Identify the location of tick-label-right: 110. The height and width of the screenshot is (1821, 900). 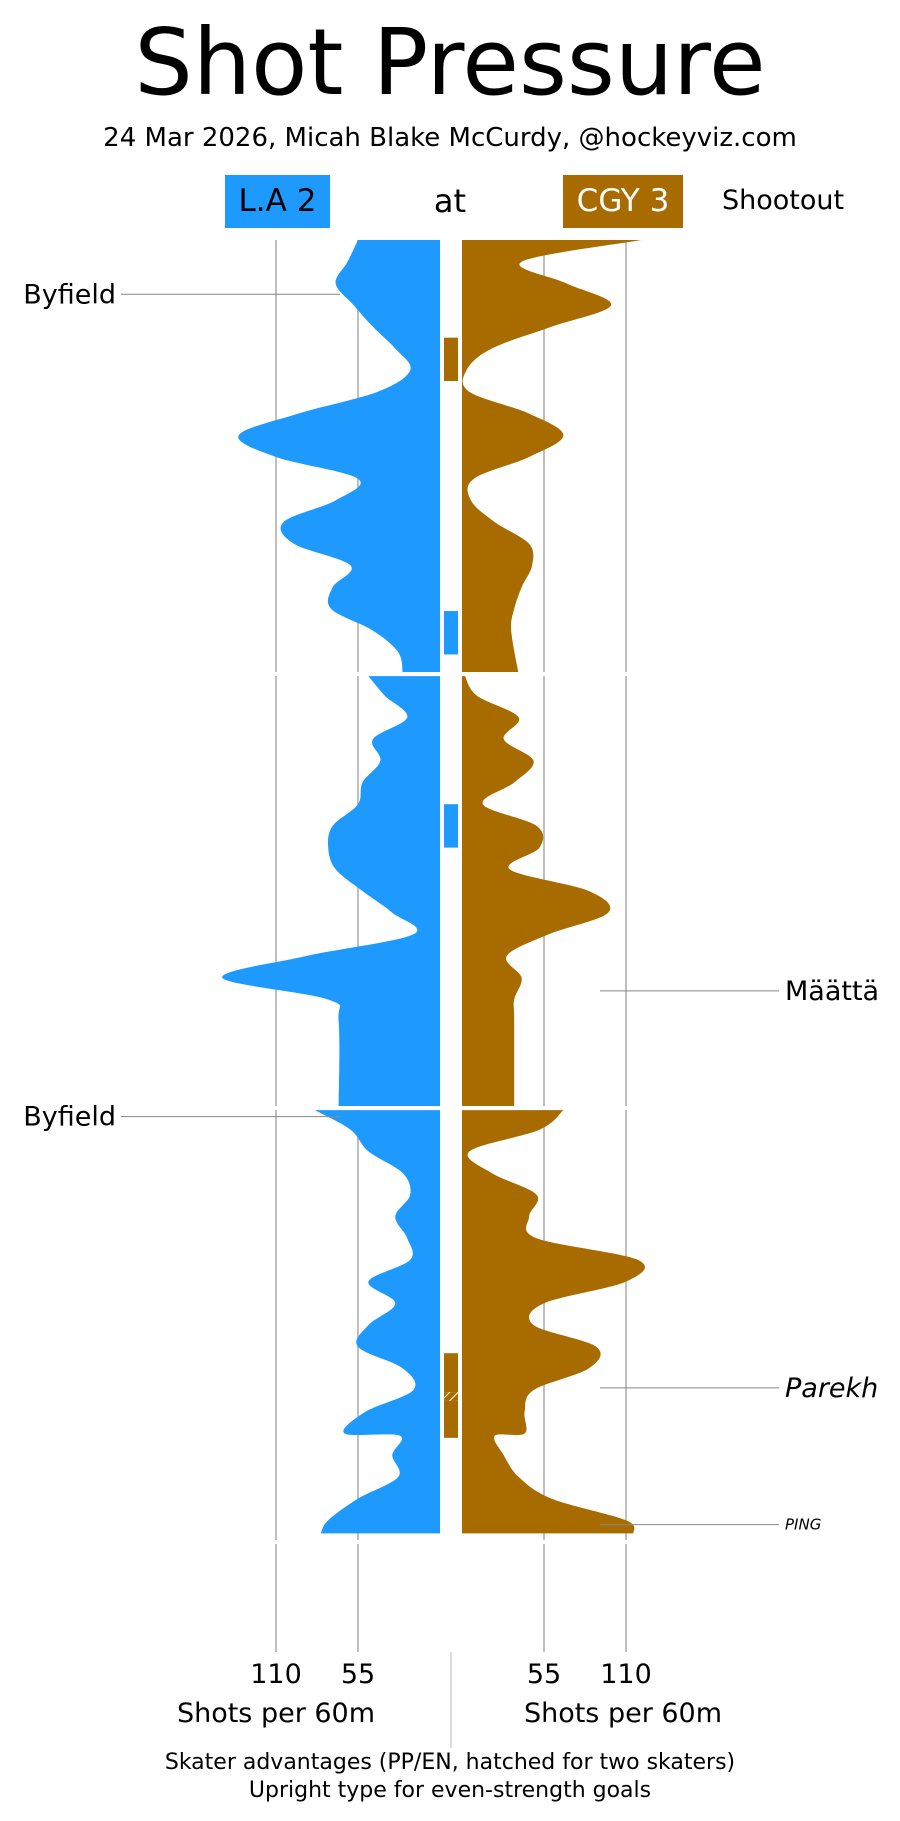
(626, 1674).